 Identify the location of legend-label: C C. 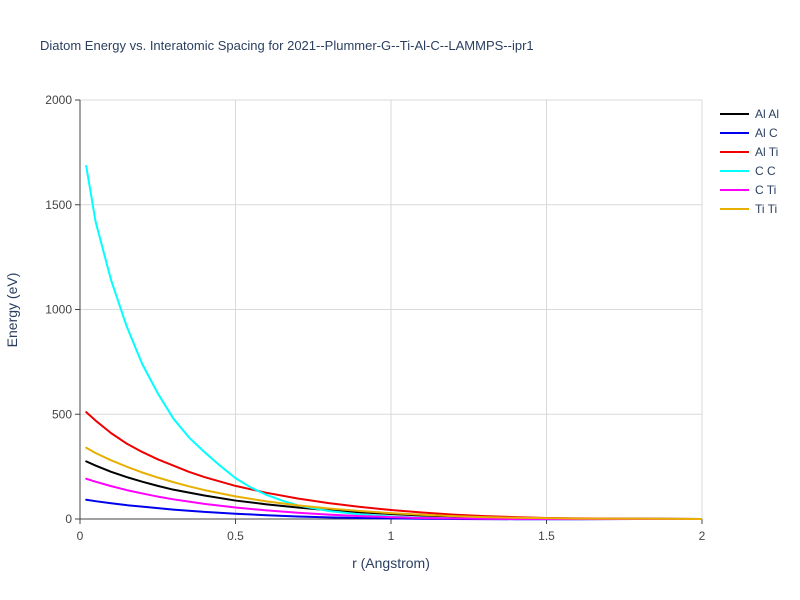
(765, 171).